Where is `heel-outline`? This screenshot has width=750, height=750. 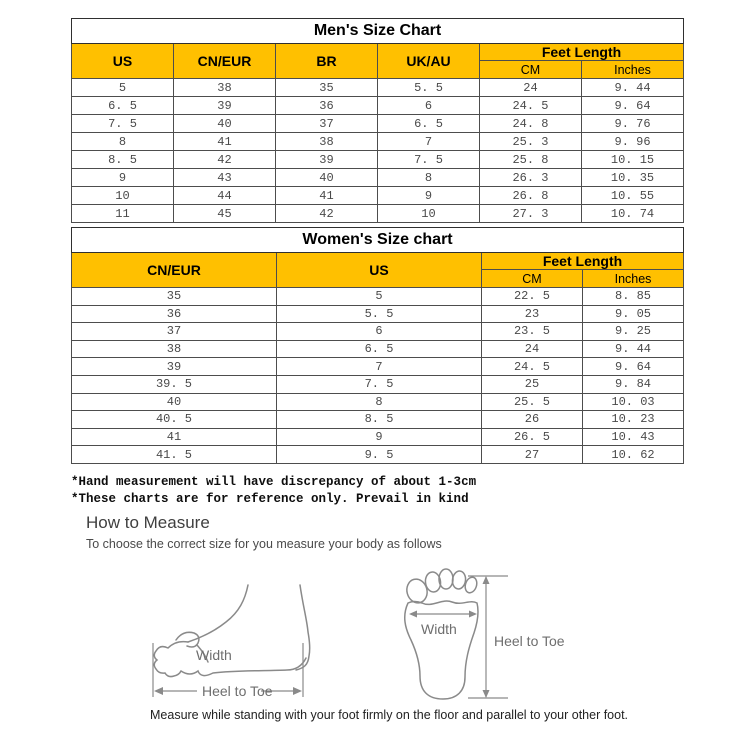
heel-outline is located at coordinates (303, 627).